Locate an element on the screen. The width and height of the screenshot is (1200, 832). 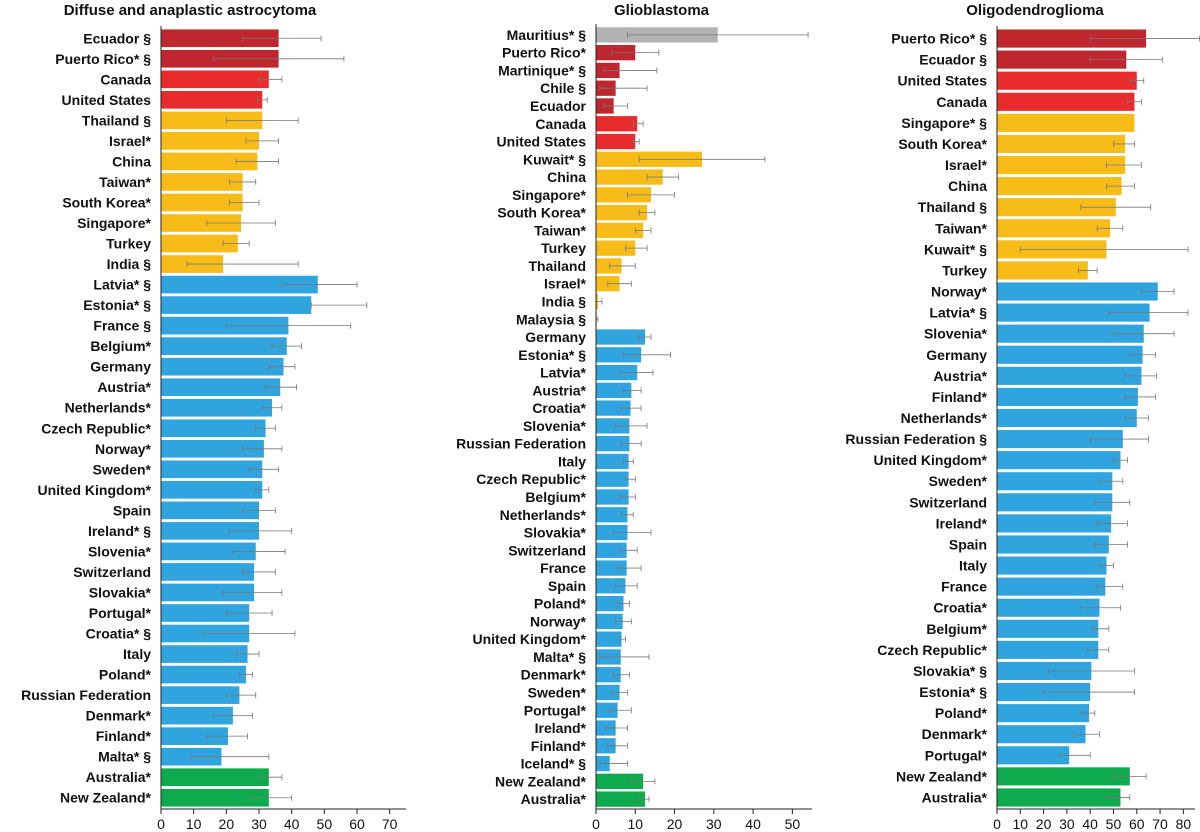
glioblastoma-category-label: Turkey is located at coordinates (563, 248).